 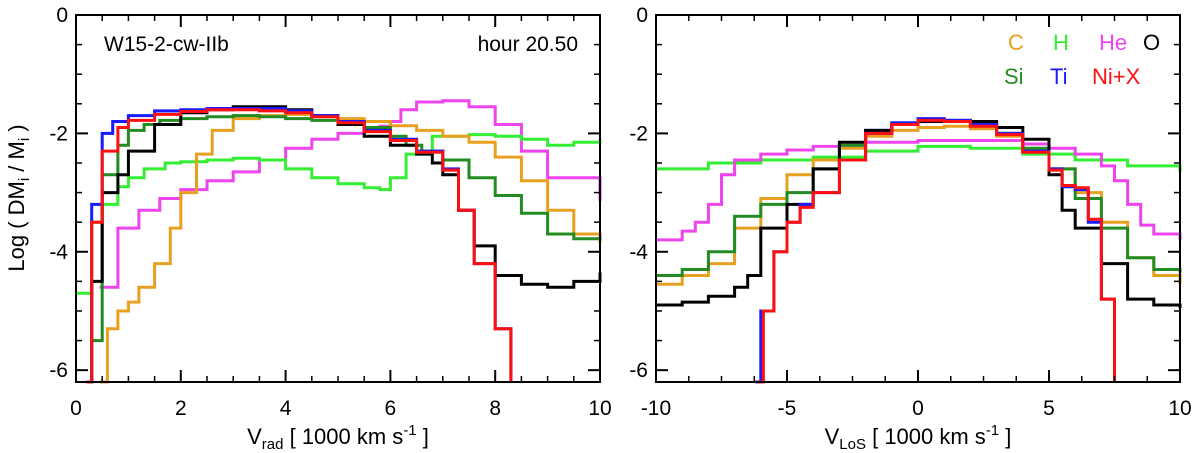 What do you see at coordinates (1061, 42) in the screenshot?
I see `legend-entry-h: H` at bounding box center [1061, 42].